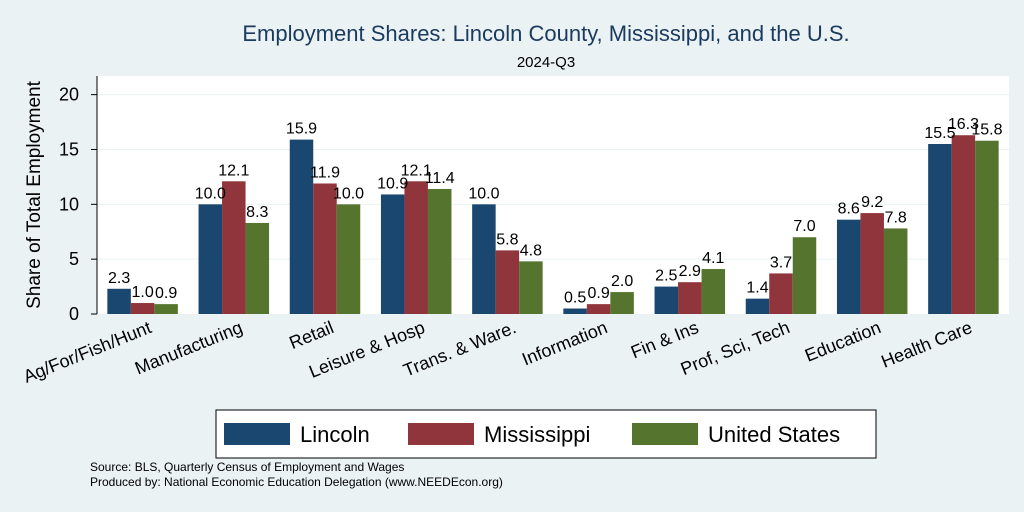 This screenshot has height=512, width=1024. I want to click on data-label-mississippi: 0.9, so click(598, 293).